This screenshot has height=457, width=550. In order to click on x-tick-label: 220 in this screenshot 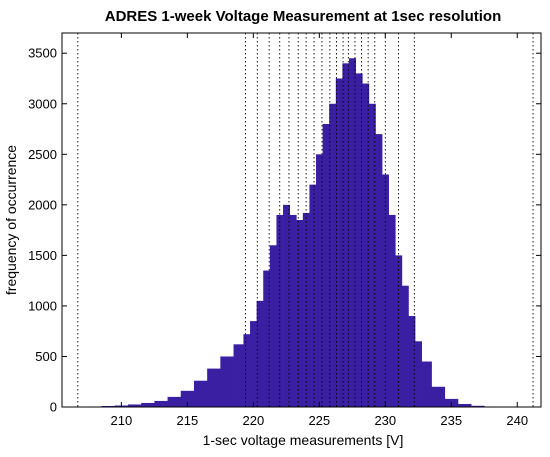, I will do `click(253, 420)`.